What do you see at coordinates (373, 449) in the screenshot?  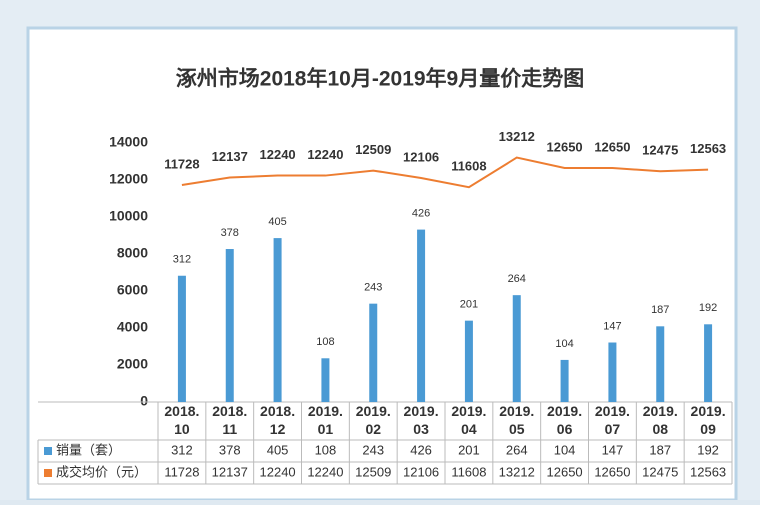 I see `table-cell: 243` at bounding box center [373, 449].